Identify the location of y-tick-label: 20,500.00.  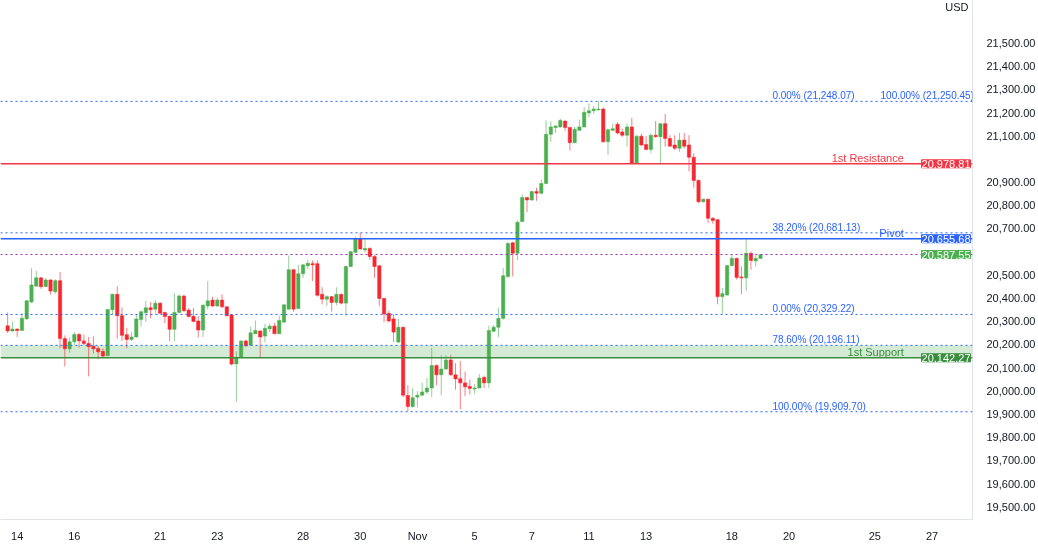
(1011, 274).